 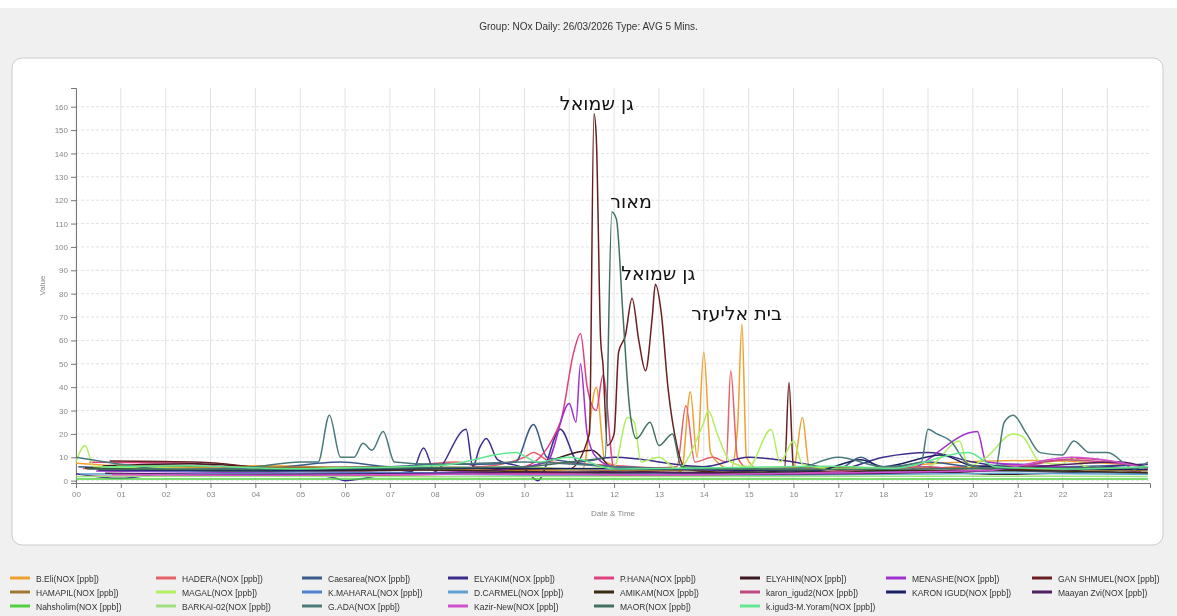 What do you see at coordinates (613, 513) in the screenshot?
I see `x-axis-title: Date & Time` at bounding box center [613, 513].